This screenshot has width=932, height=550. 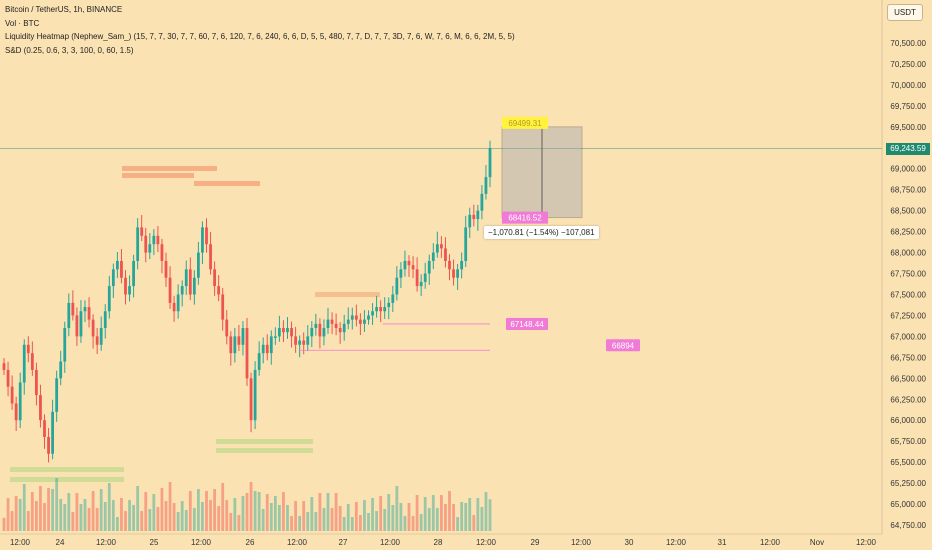 What do you see at coordinates (527, 324) in the screenshot?
I see `level-tag-label: 67148.44` at bounding box center [527, 324].